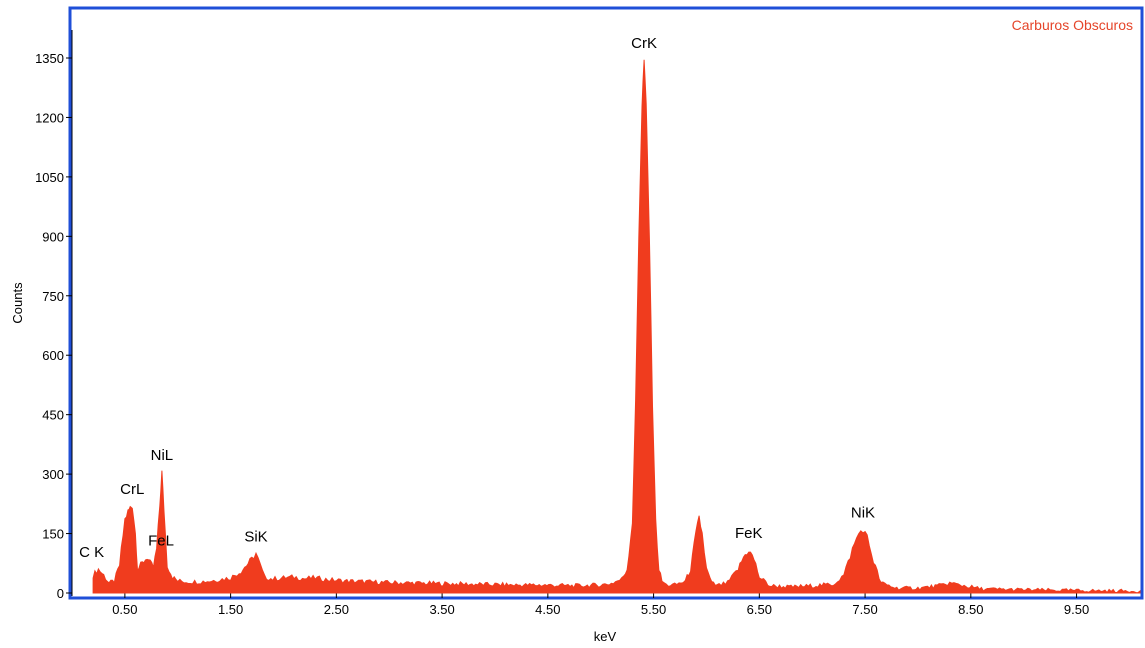 The width and height of the screenshot is (1145, 648). I want to click on y-tick-label: 450, so click(53, 415).